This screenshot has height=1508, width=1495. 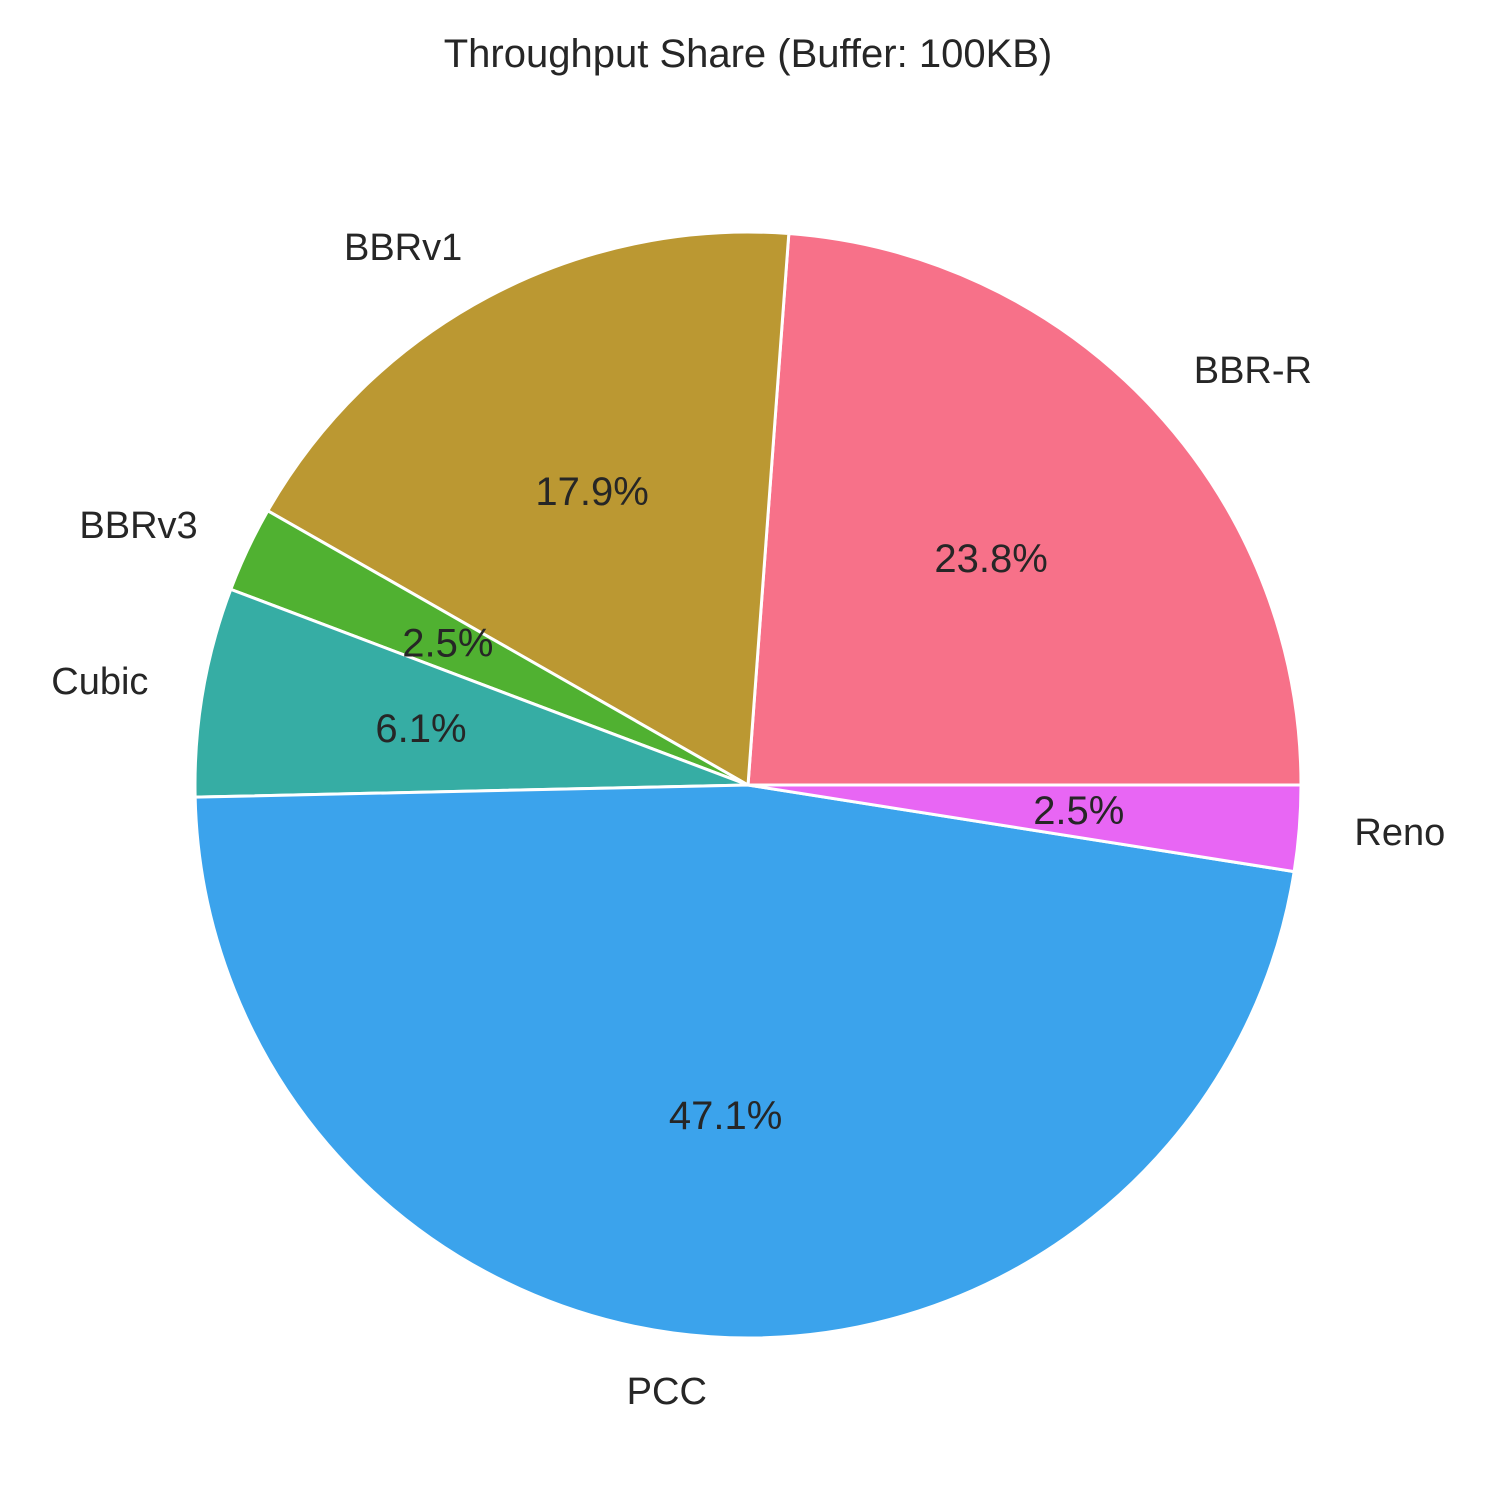 What do you see at coordinates (403, 248) in the screenshot?
I see `slice-label-bbrv1: BBRv1` at bounding box center [403, 248].